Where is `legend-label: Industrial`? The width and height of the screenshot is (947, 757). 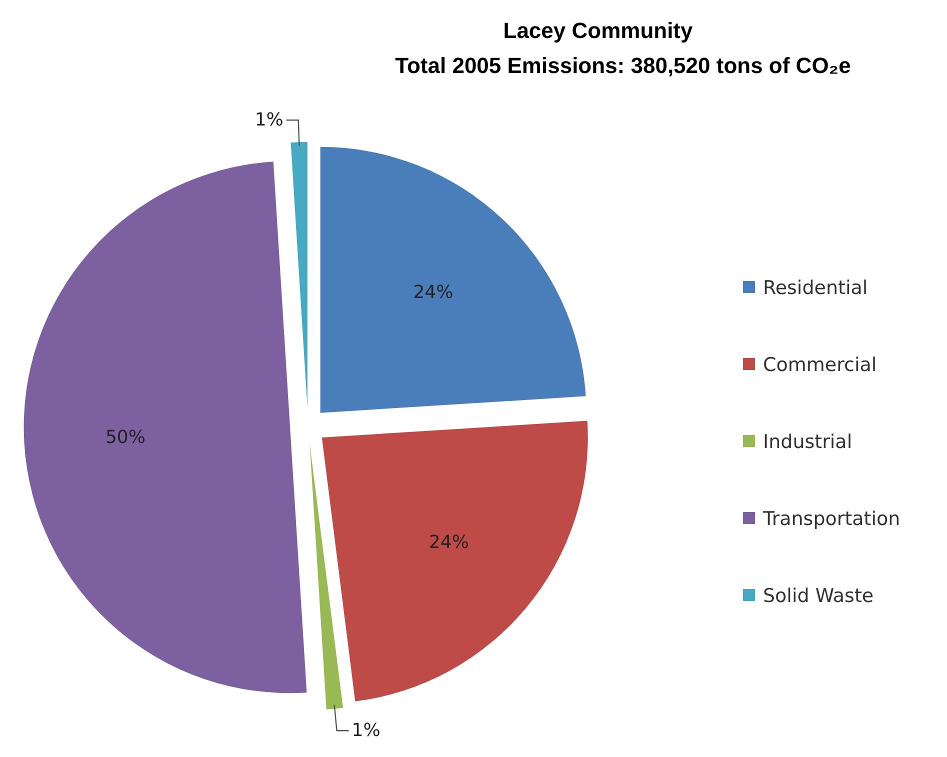
legend-label: Industrial is located at coordinates (807, 442).